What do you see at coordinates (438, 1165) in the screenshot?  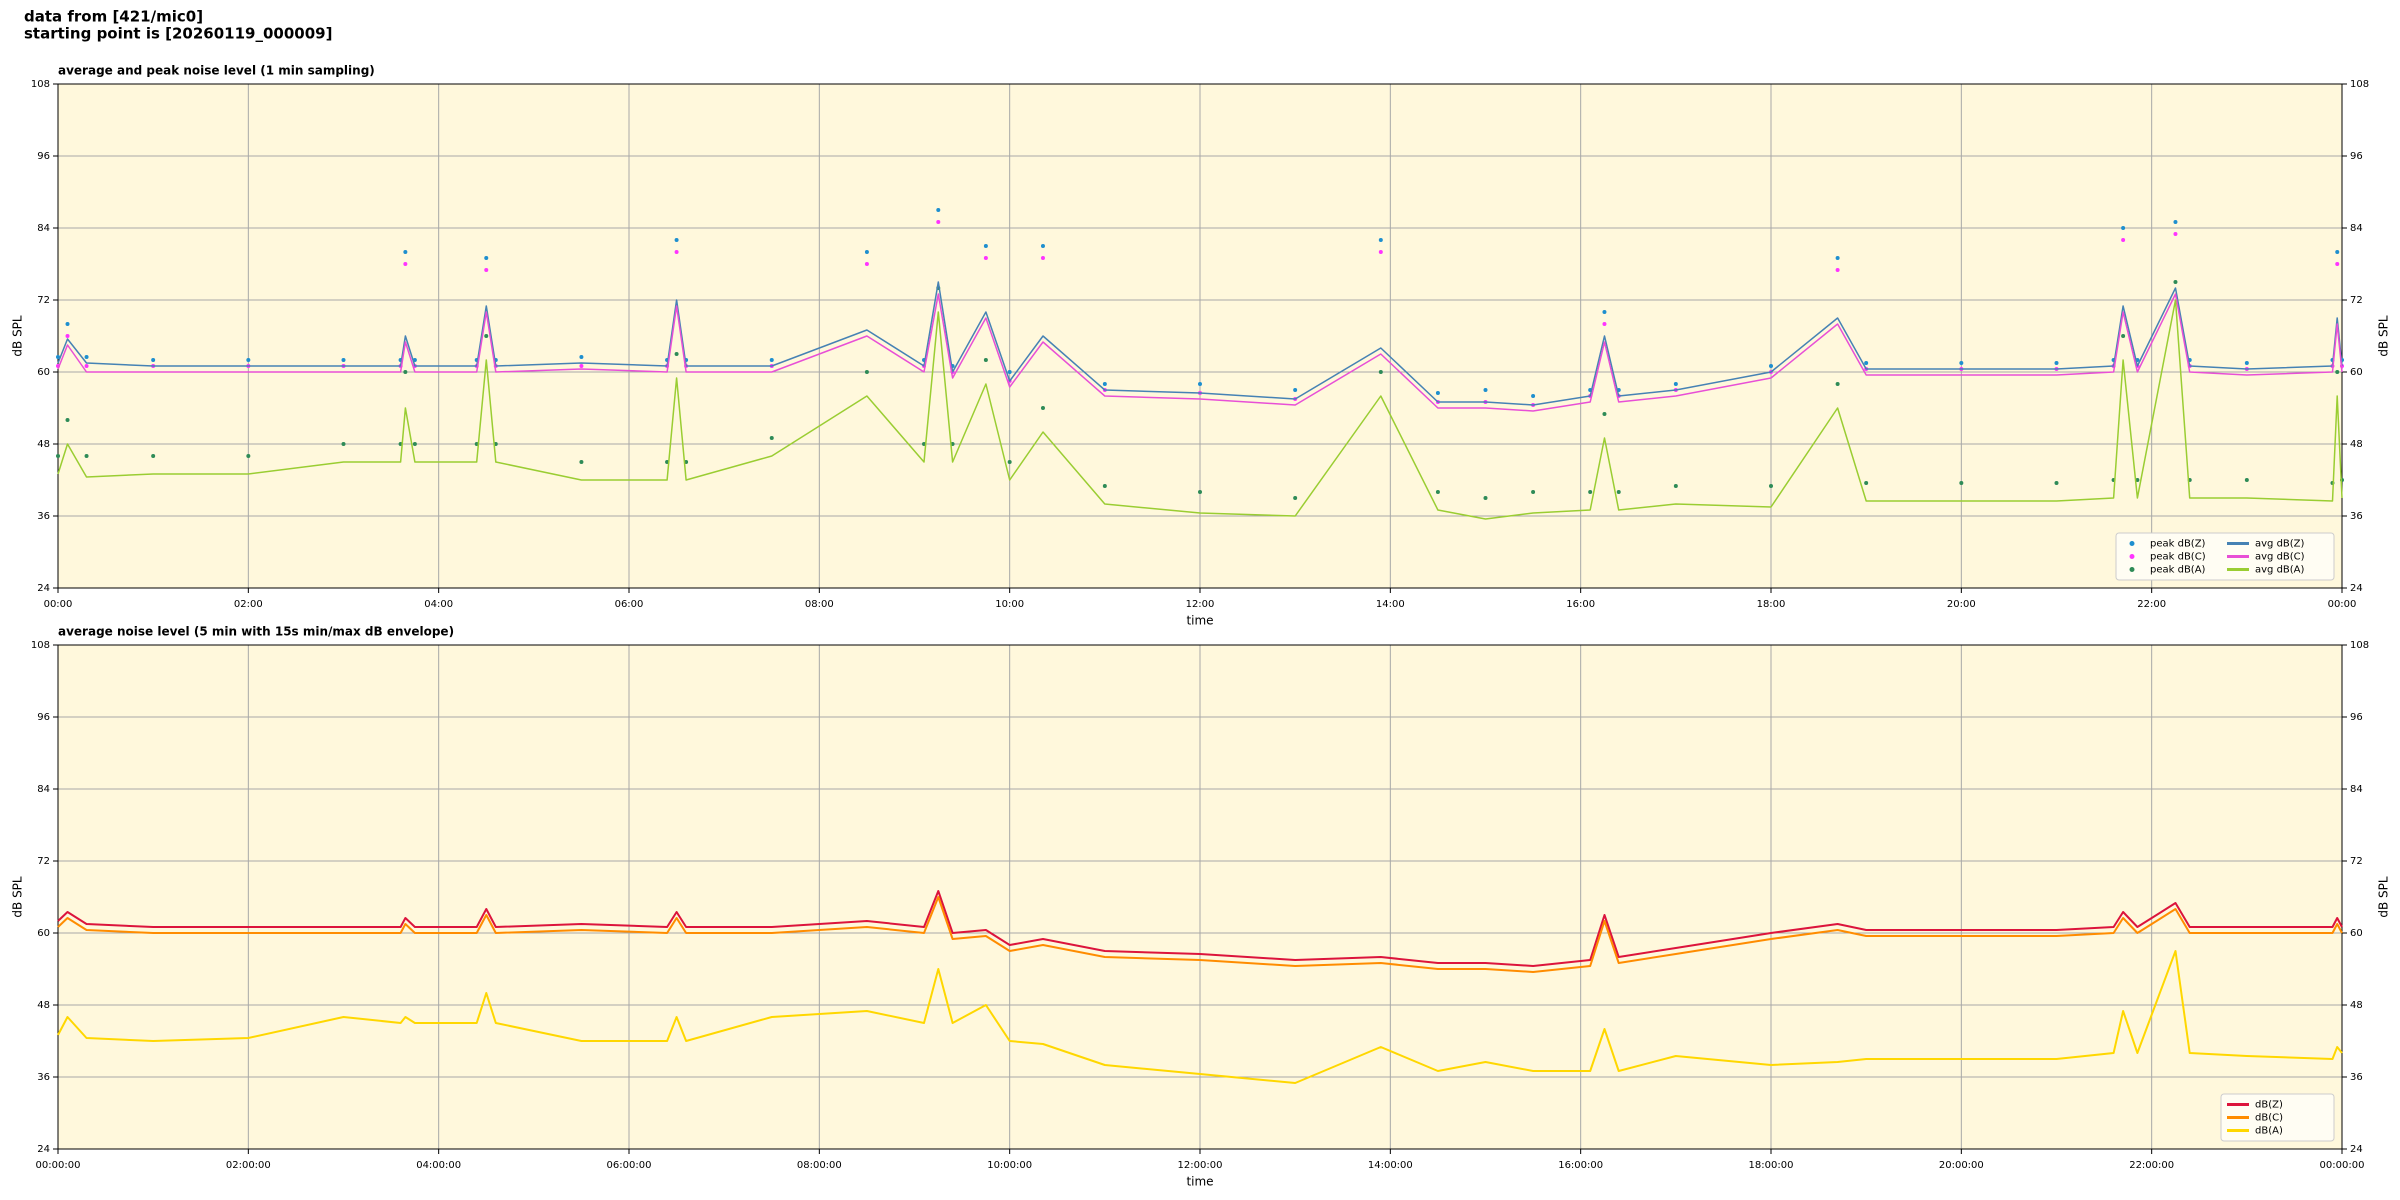 I see `x-tick-label: 04:00:00` at bounding box center [438, 1165].